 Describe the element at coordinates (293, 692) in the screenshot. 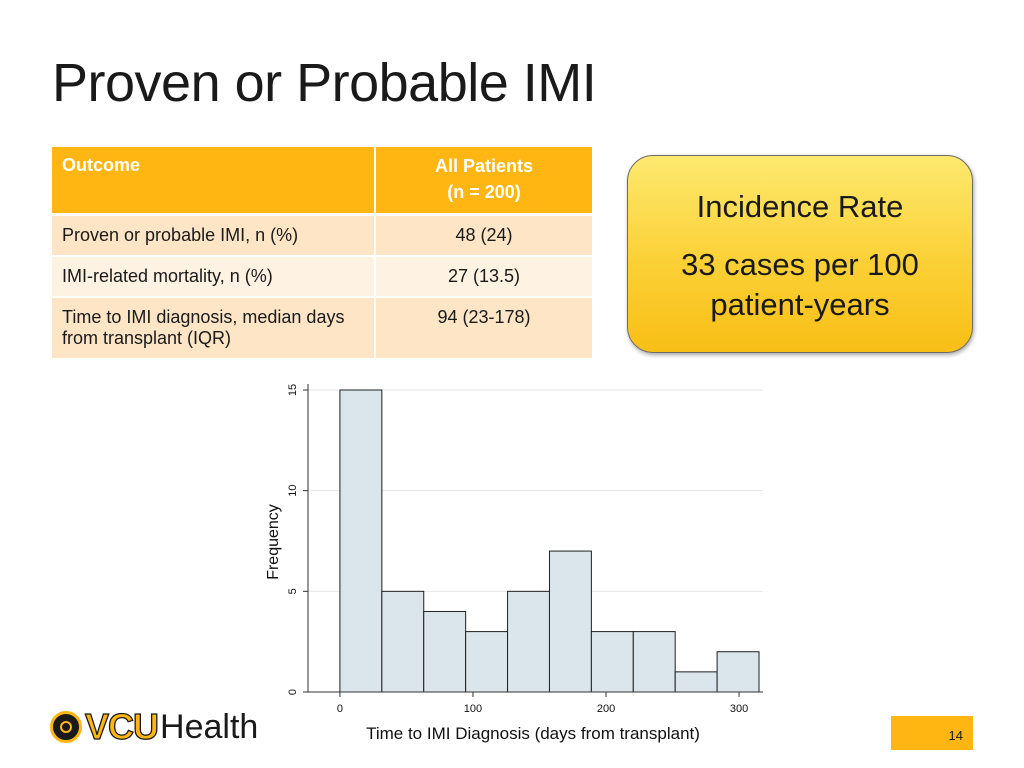

I see `y-tick-label: 0` at that location.